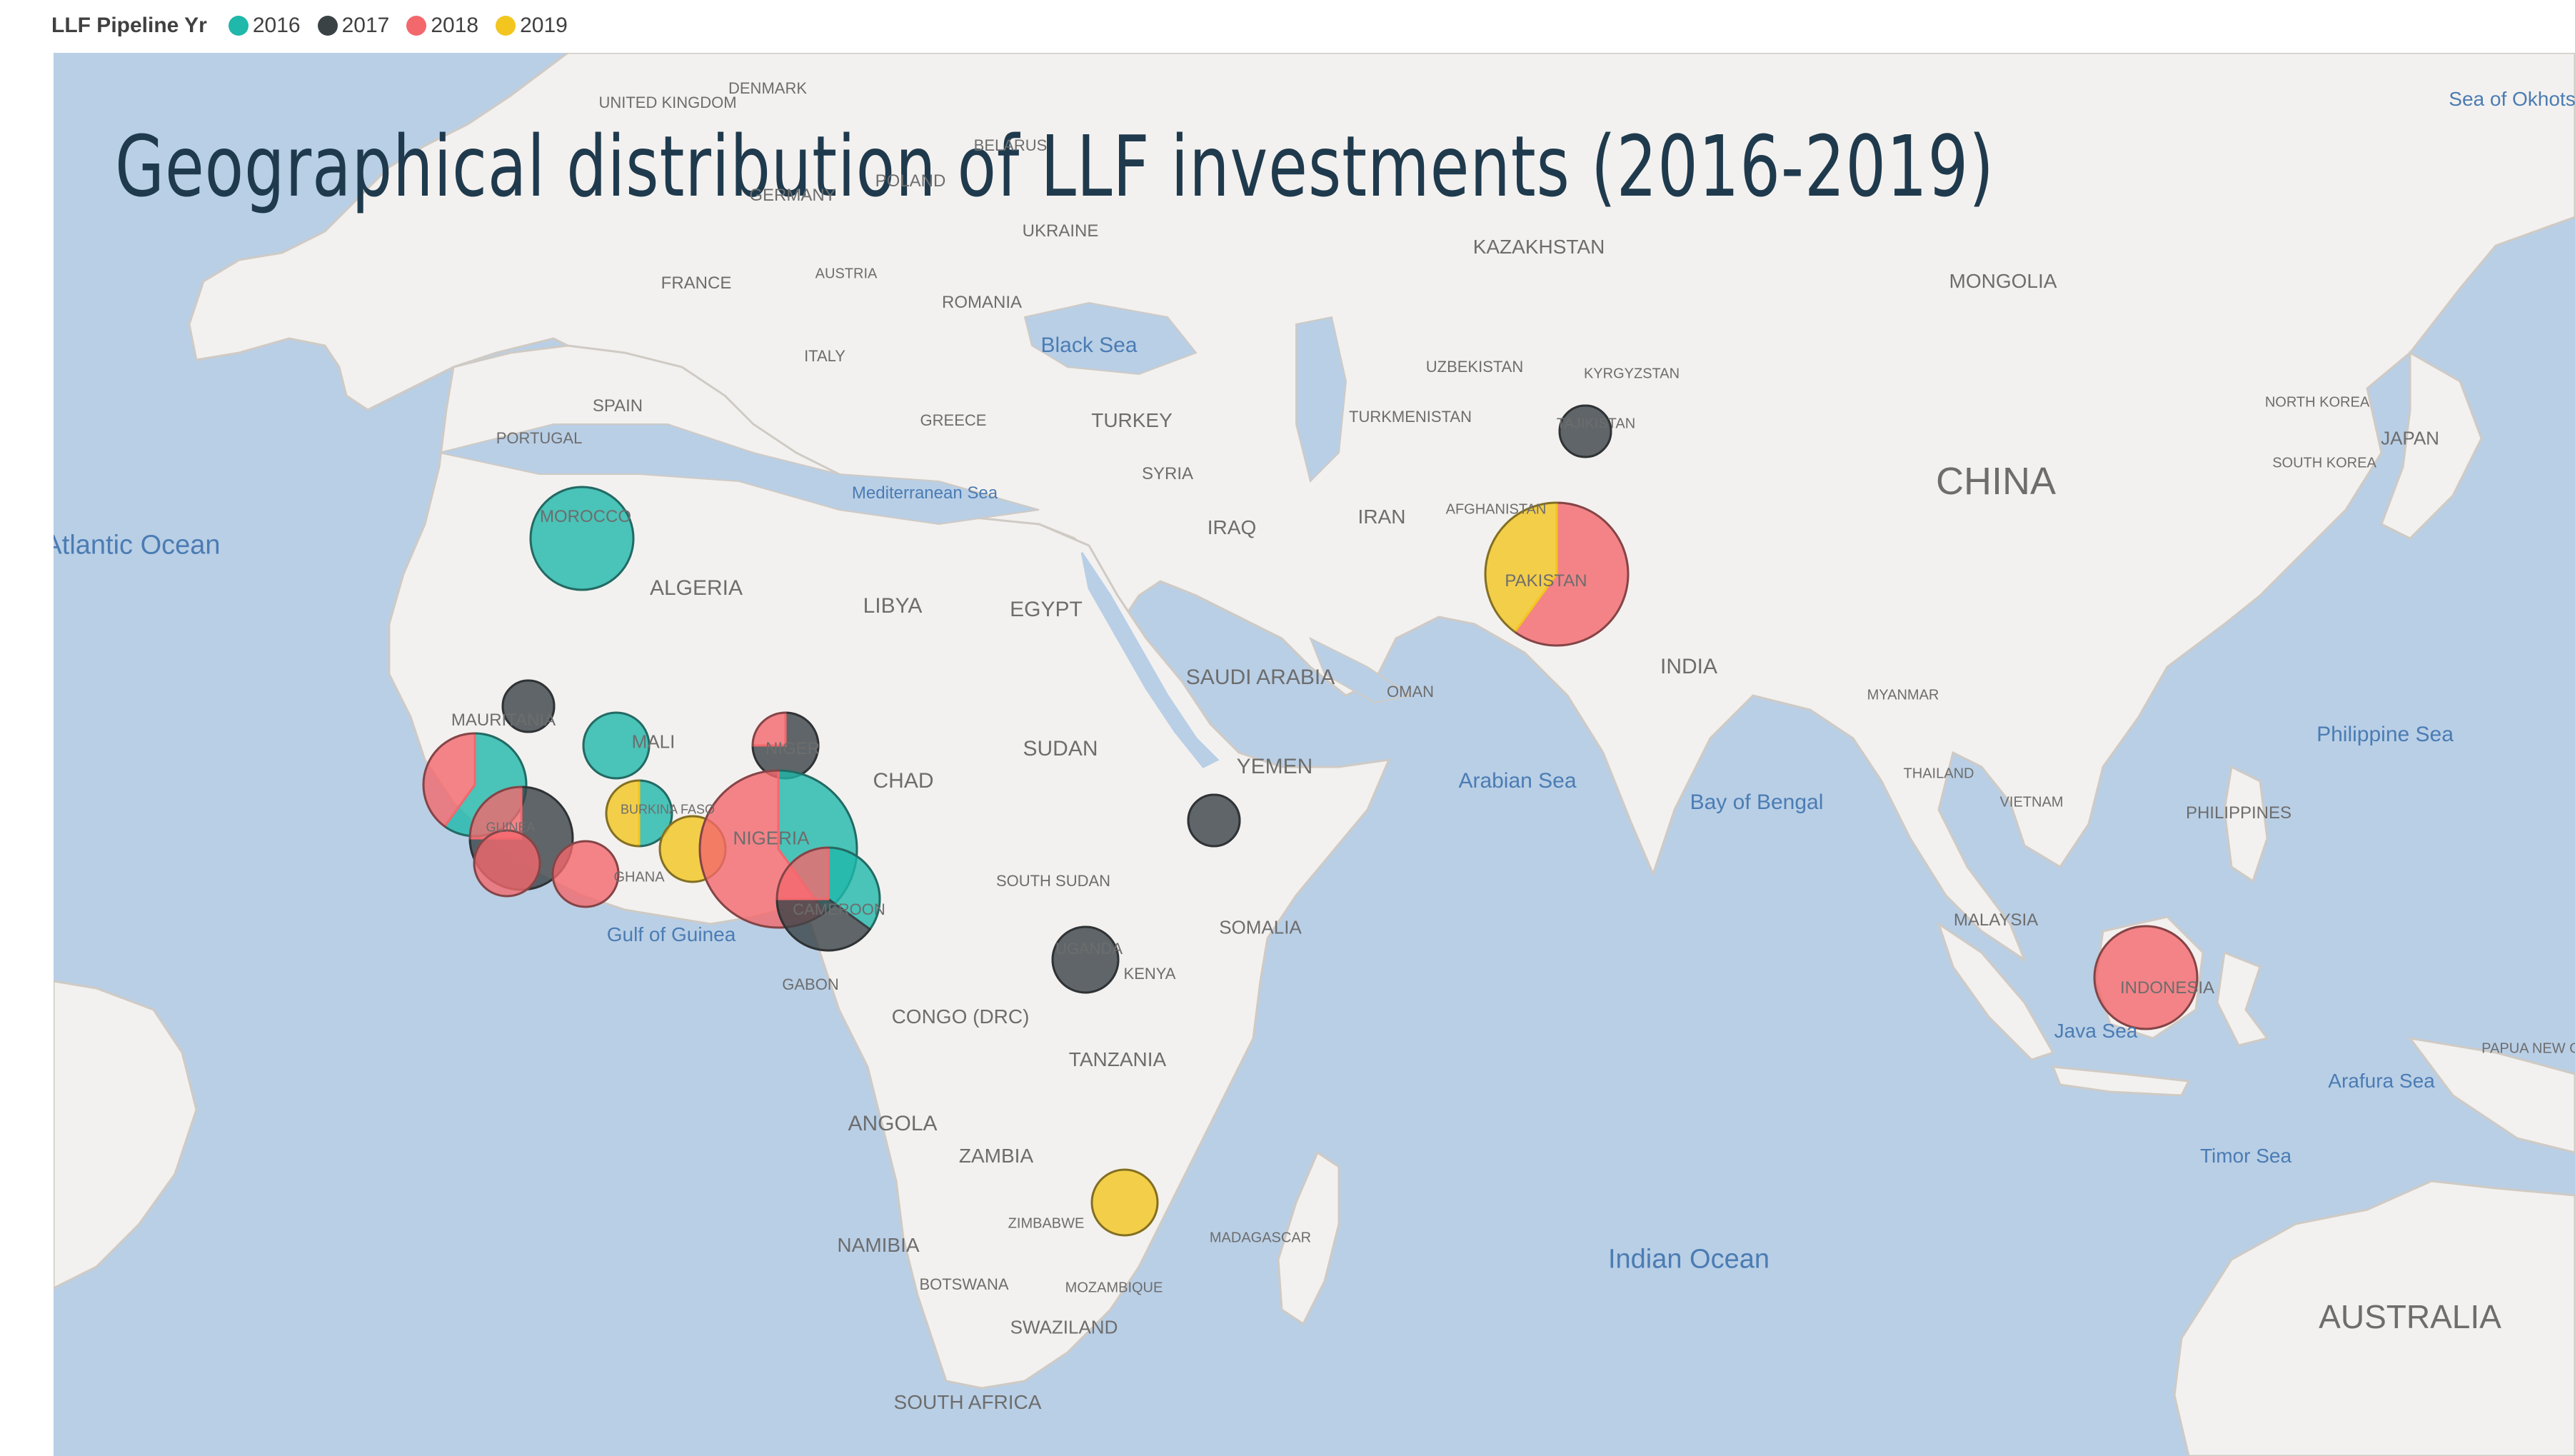  Describe the element at coordinates (1060, 748) in the screenshot. I see `country-label-sudan: SUDAN` at that location.